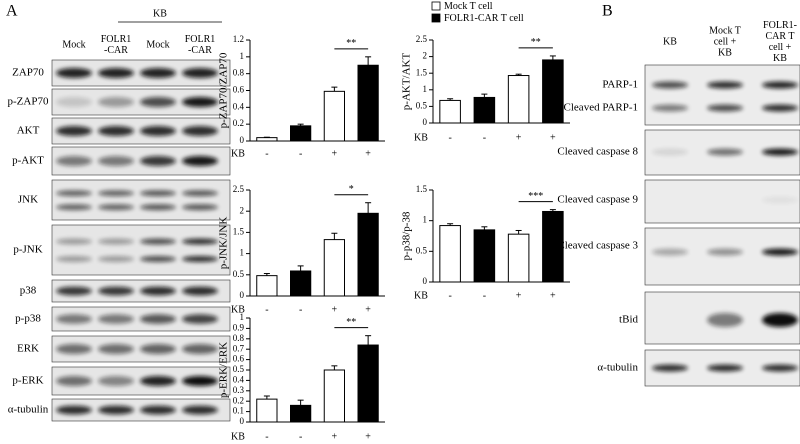 The image size is (800, 444). I want to click on y-tick-label: 0.5, so click(239, 369).